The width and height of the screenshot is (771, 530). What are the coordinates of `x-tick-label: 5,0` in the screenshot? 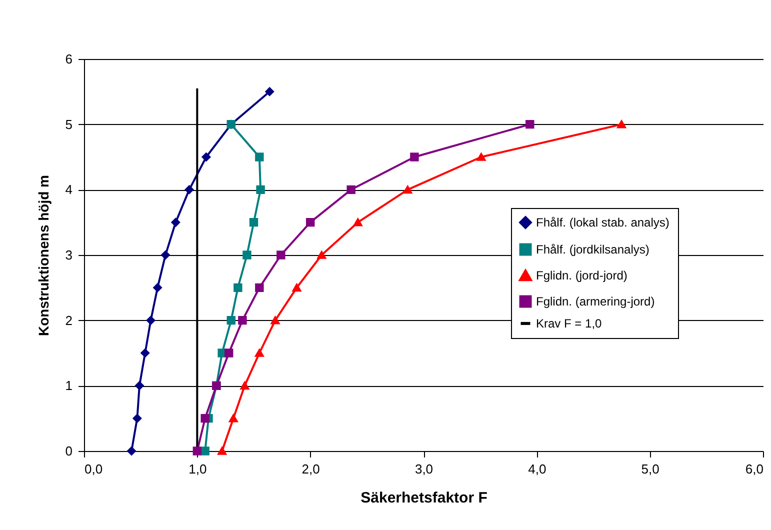 It's located at (650, 469).